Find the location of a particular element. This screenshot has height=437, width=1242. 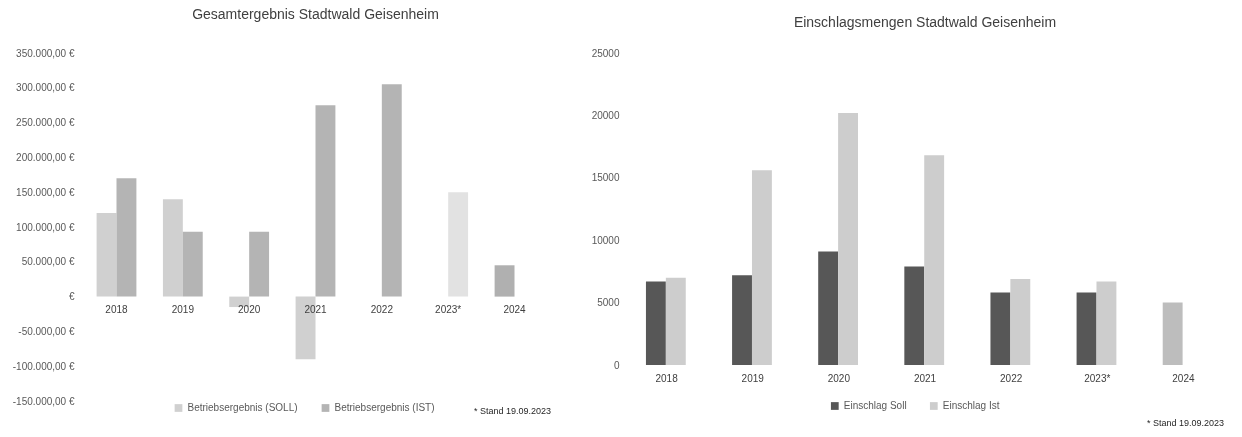

y-tick-label: 5000 is located at coordinates (608, 303).